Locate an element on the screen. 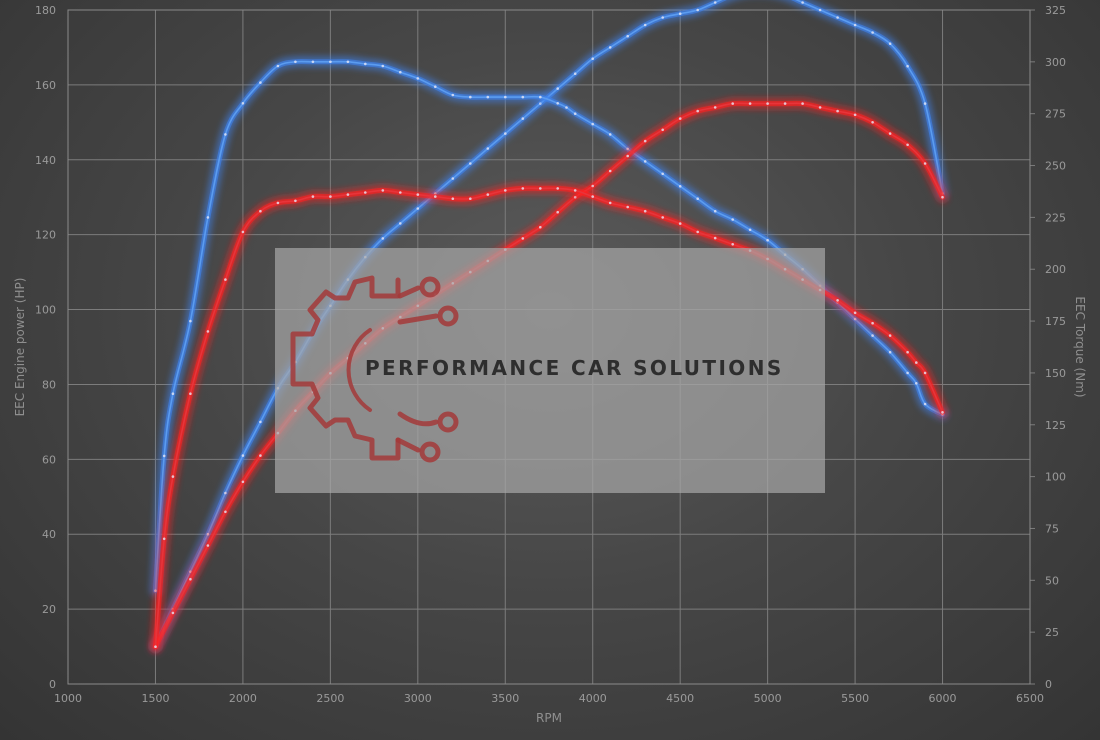 Image resolution: width=1100 pixels, height=740 pixels. y-left-axis-title: EEC Engine power (HP) is located at coordinates (20, 347).